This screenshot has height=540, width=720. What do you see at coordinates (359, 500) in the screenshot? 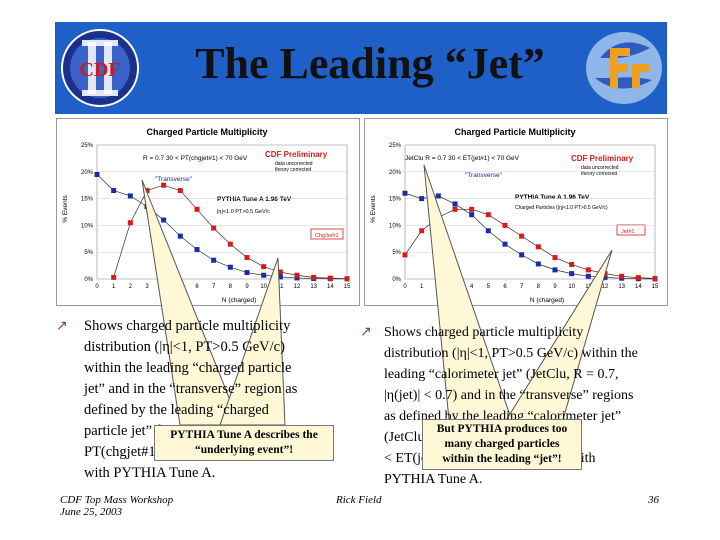
I see `footer-author: Rick Field` at bounding box center [359, 500].